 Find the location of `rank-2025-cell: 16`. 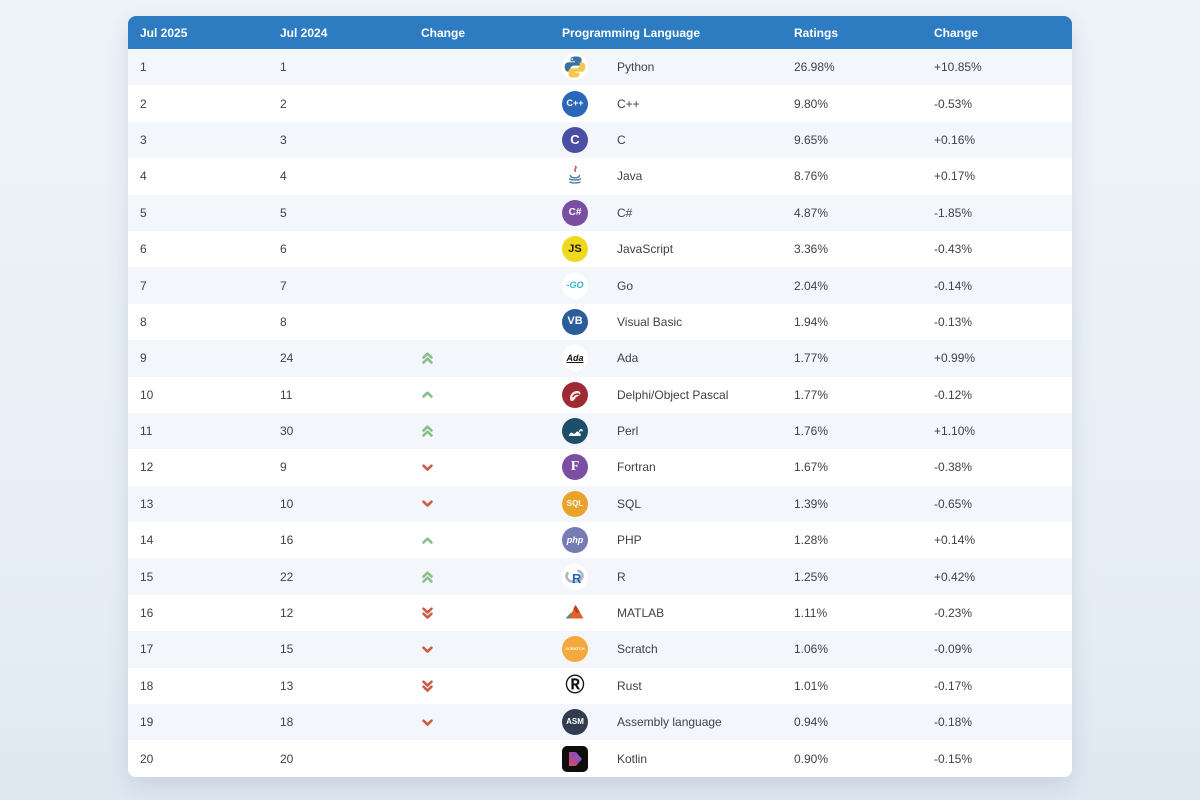

rank-2025-cell: 16 is located at coordinates (147, 613).